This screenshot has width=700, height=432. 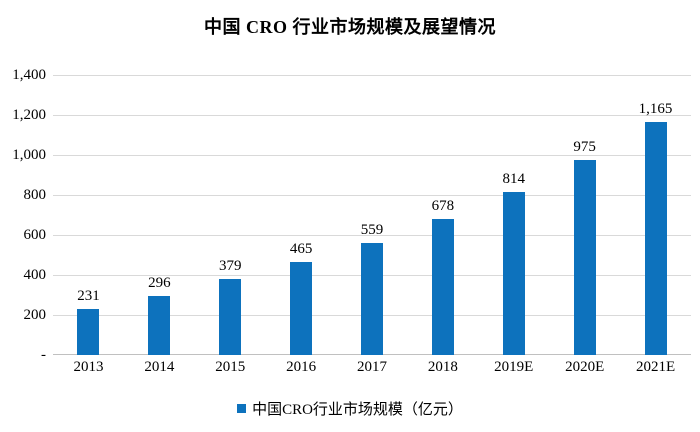 I want to click on bar-2020E, so click(x=584, y=257).